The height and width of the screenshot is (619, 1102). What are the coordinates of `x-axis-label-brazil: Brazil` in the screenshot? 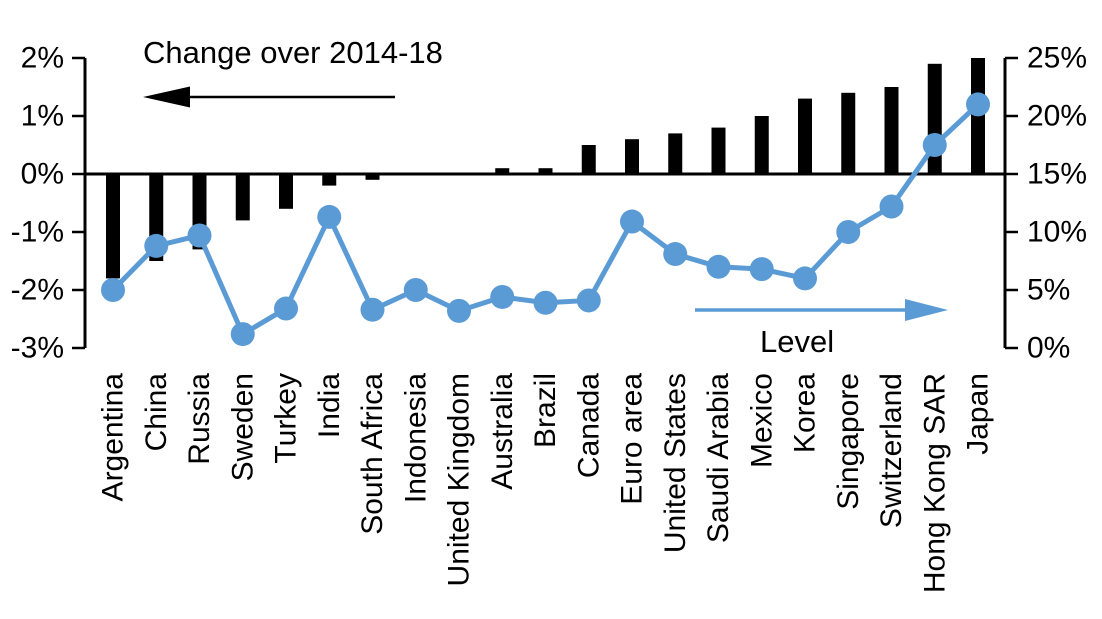 It's located at (545, 410).